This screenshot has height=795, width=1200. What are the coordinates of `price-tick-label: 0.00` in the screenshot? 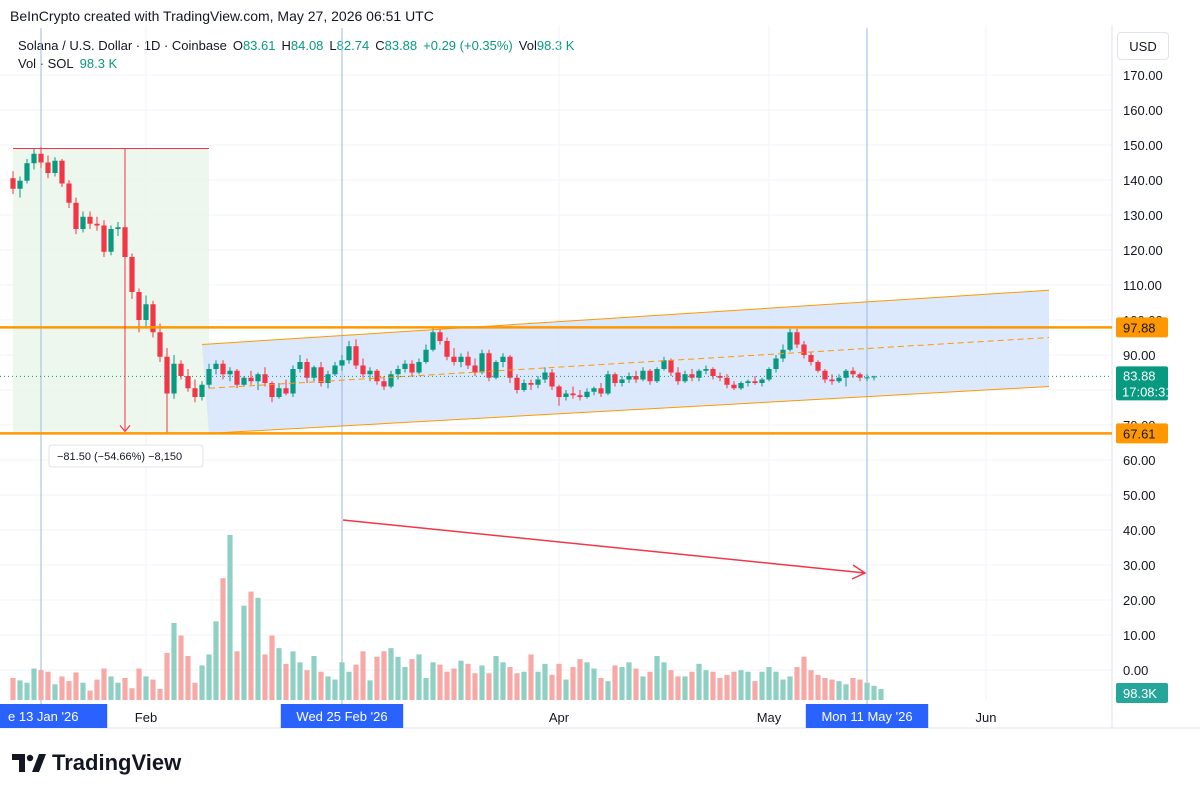 It's located at (1135, 670).